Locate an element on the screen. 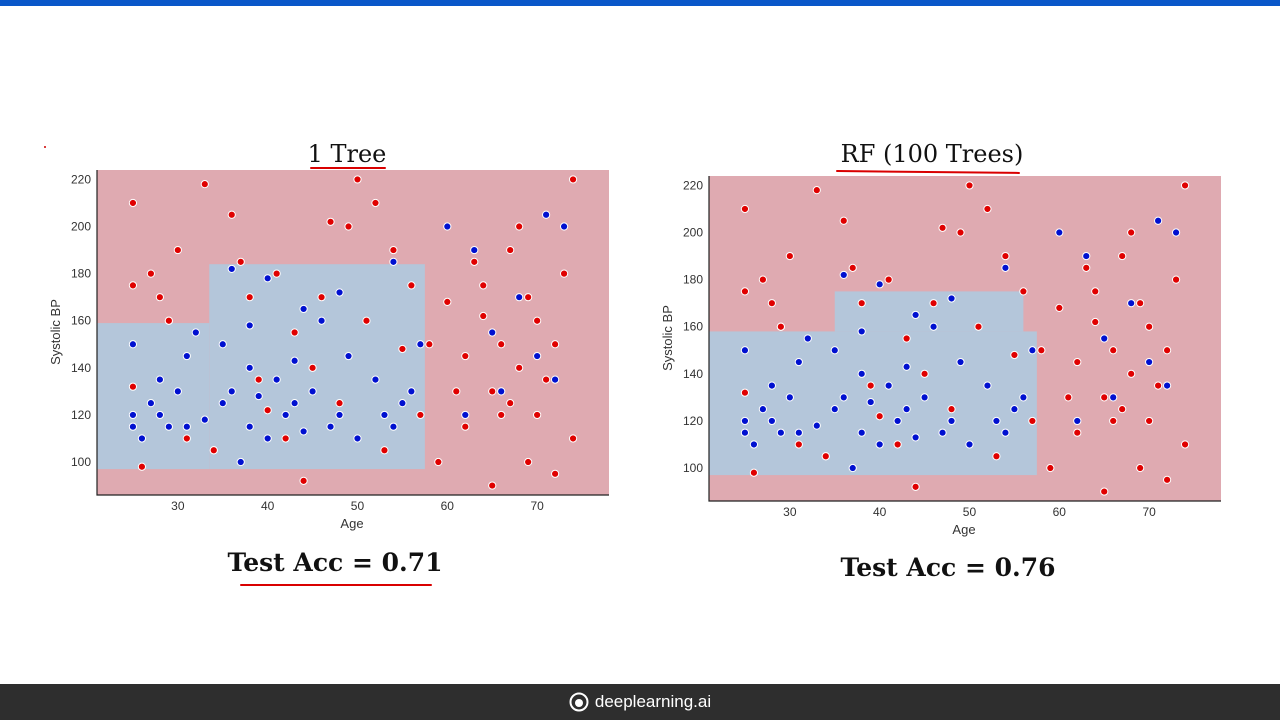 This screenshot has width=1280, height=720. footer-bar: deeplearning.ai is located at coordinates (640, 702).